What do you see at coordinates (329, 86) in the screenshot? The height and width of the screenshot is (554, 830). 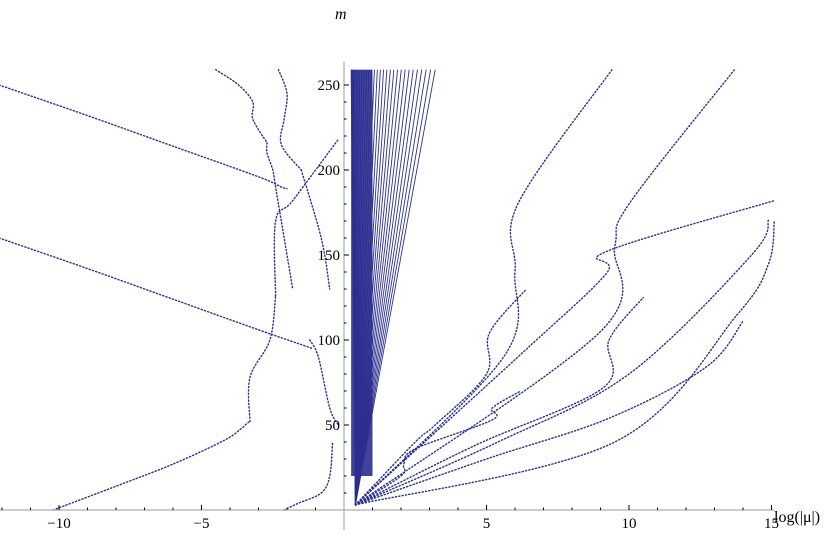 I see `y-tick-label: 250` at bounding box center [329, 86].